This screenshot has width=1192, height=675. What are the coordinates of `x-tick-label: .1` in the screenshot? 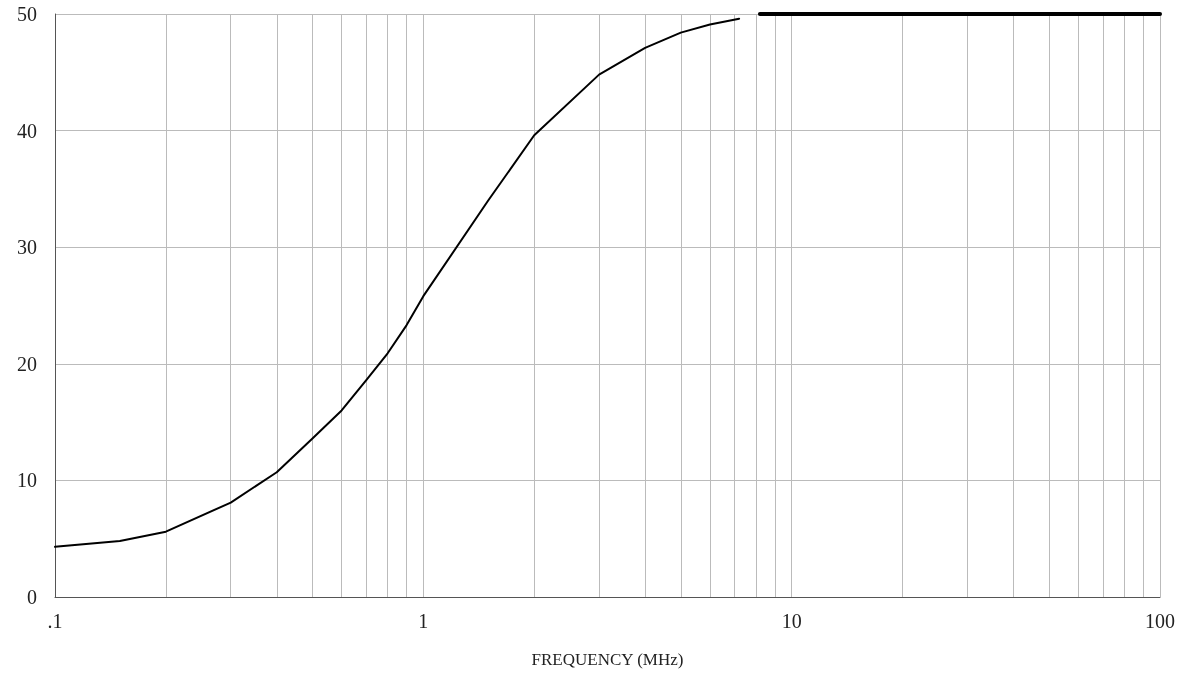 It's located at (55, 621).